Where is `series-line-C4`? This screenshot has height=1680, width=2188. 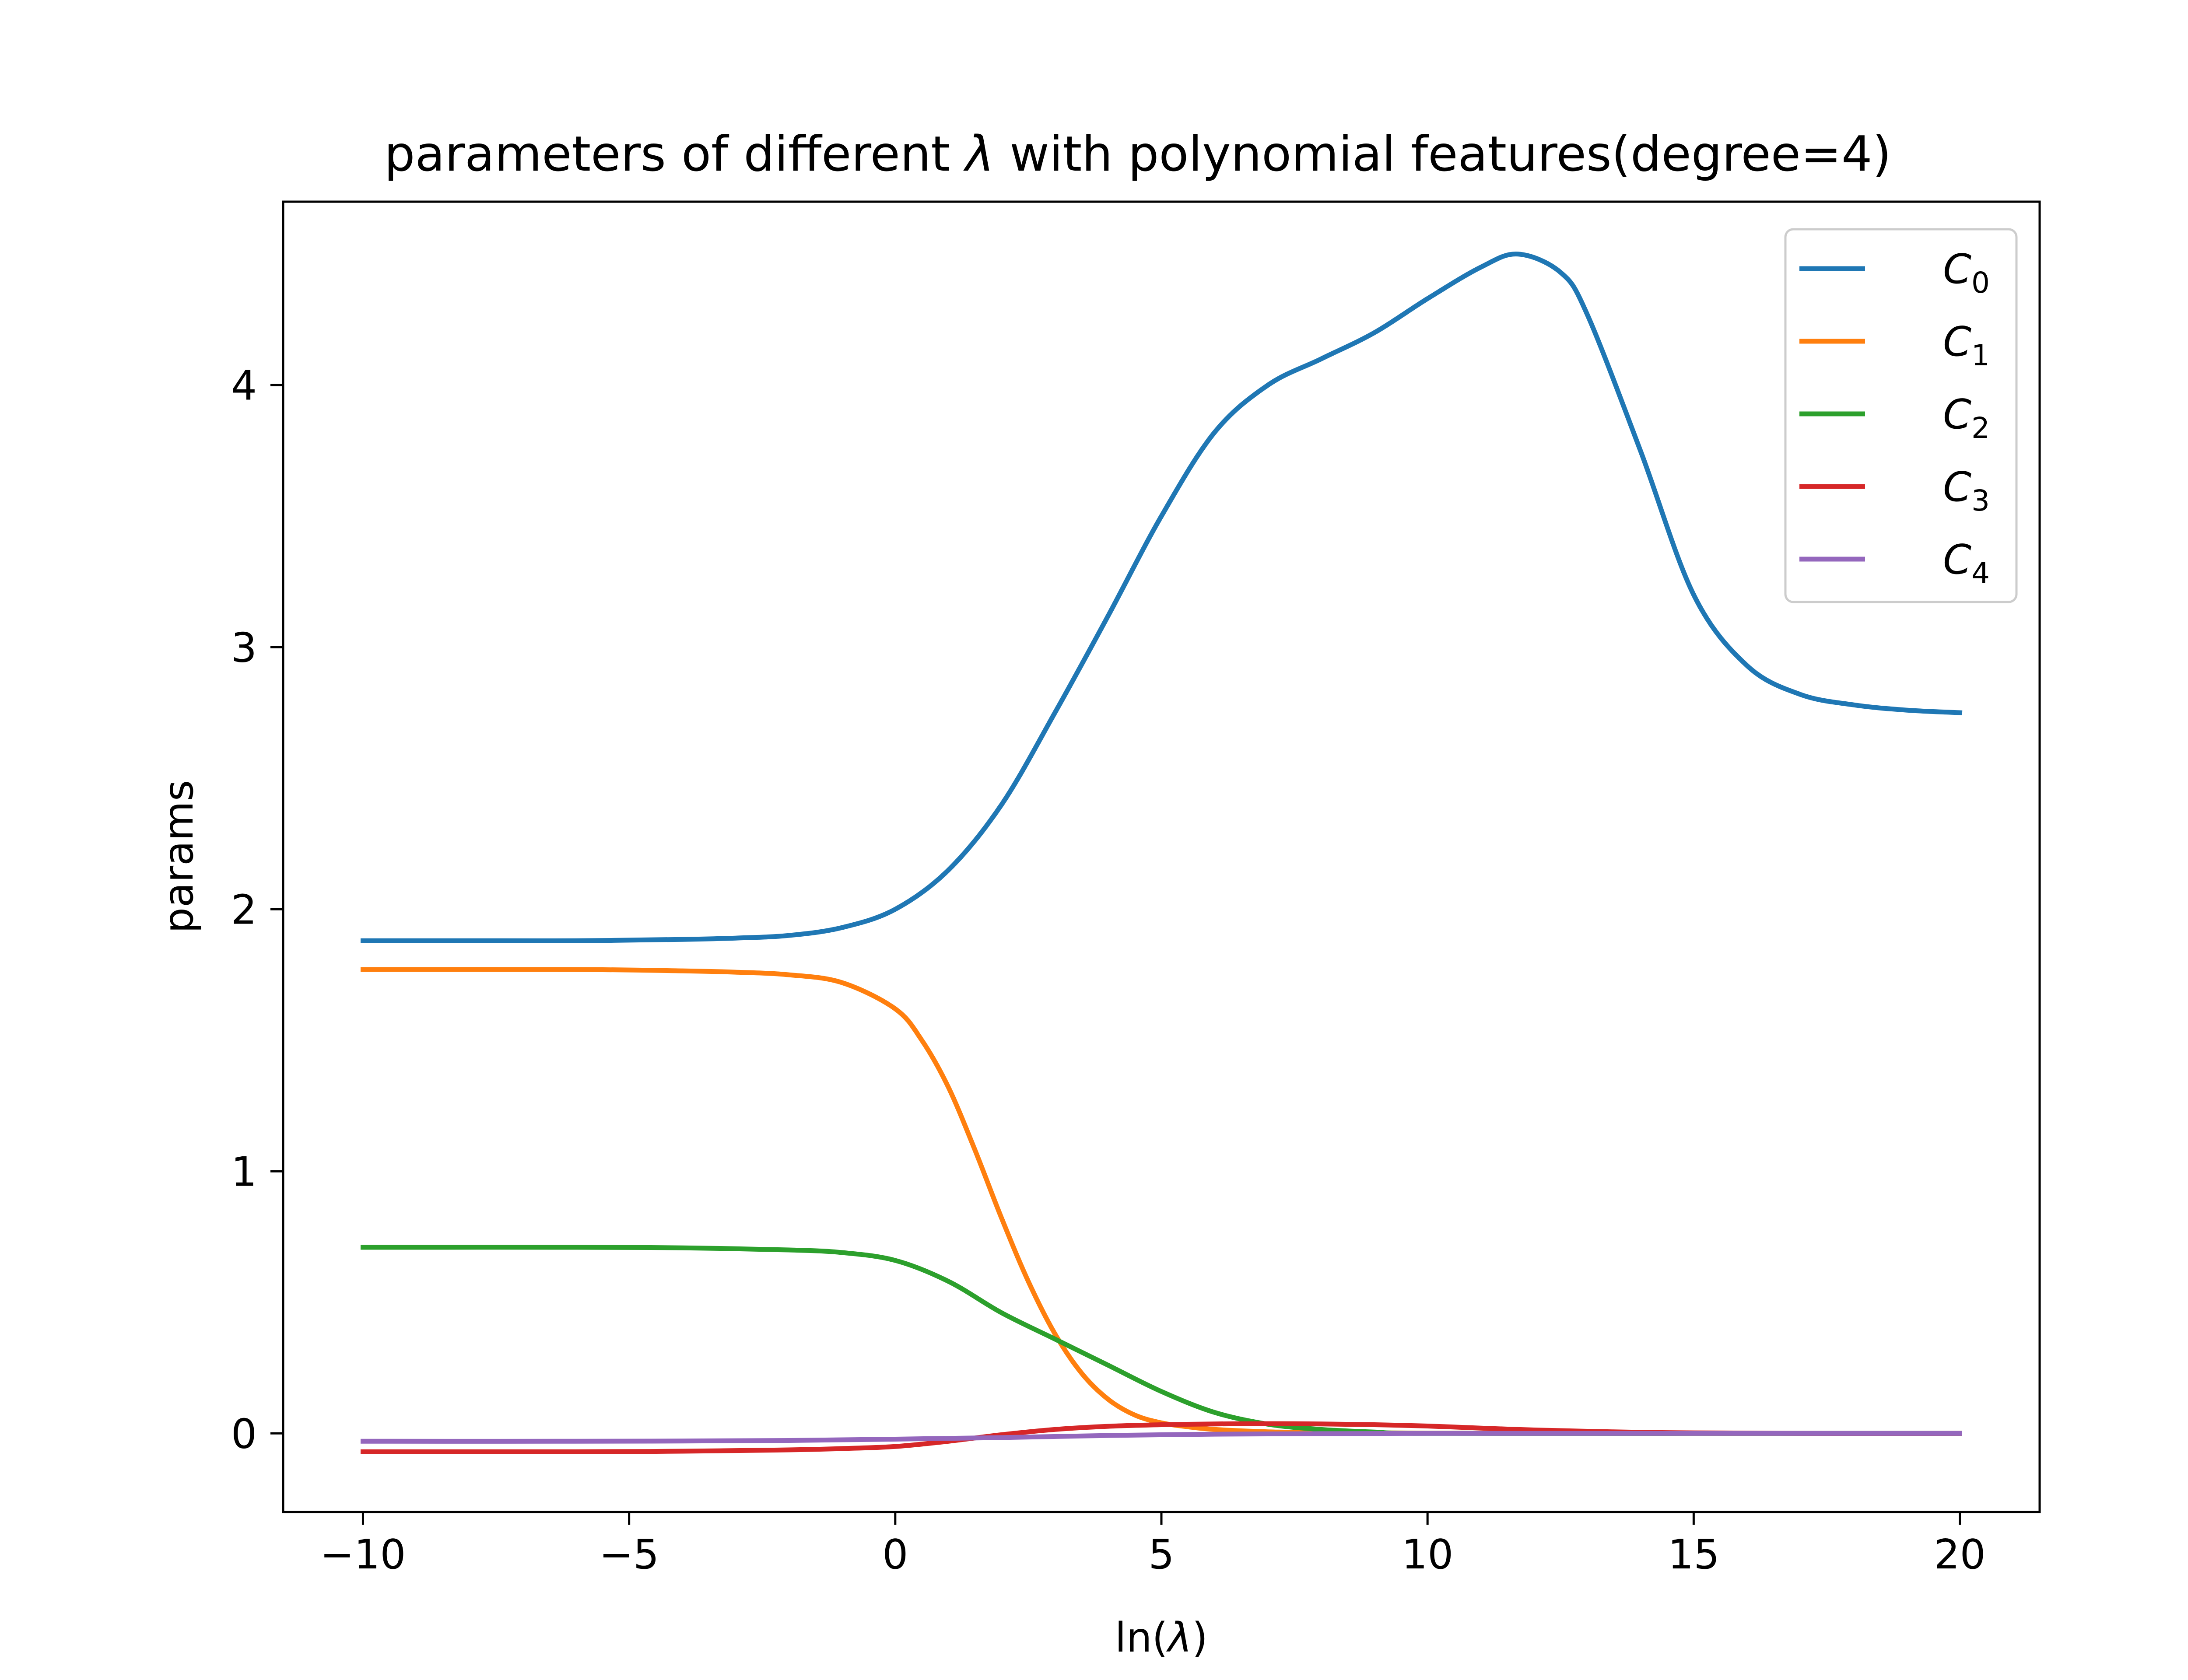
series-line-C4 is located at coordinates (1161, 1437).